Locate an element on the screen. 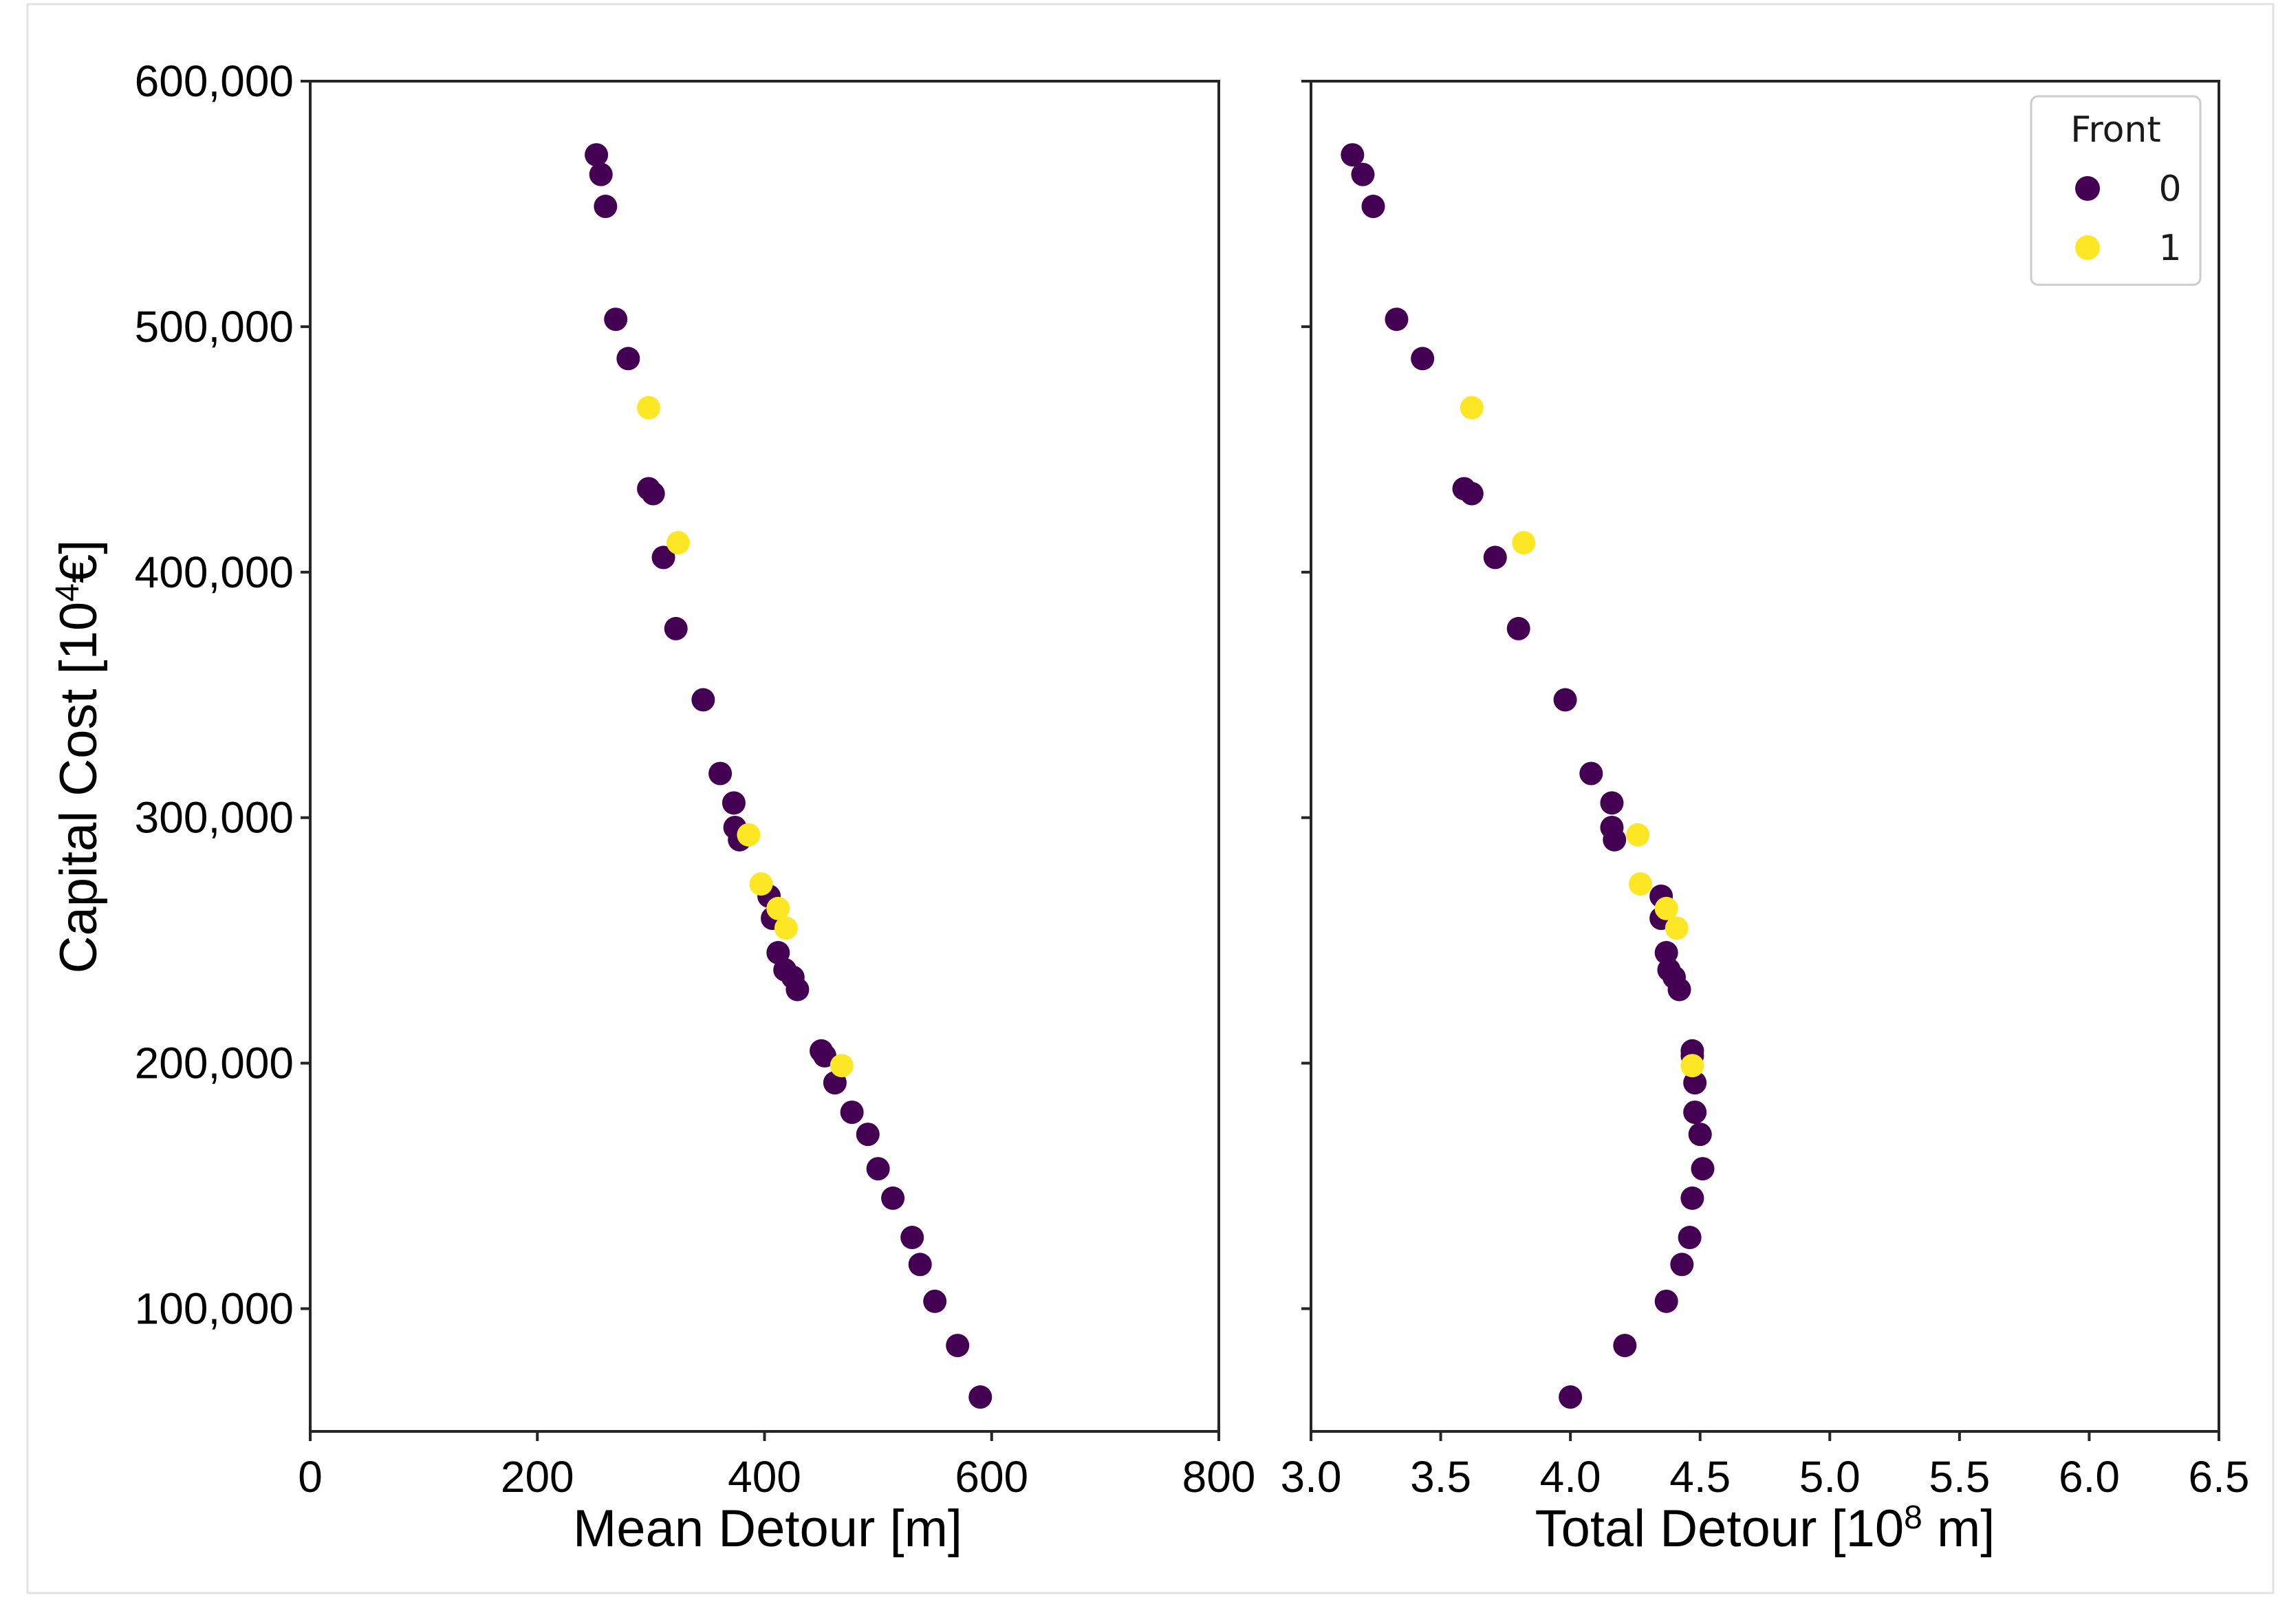 The width and height of the screenshot is (2287, 1624). left-xtick-label-1: 200 is located at coordinates (537, 1477).